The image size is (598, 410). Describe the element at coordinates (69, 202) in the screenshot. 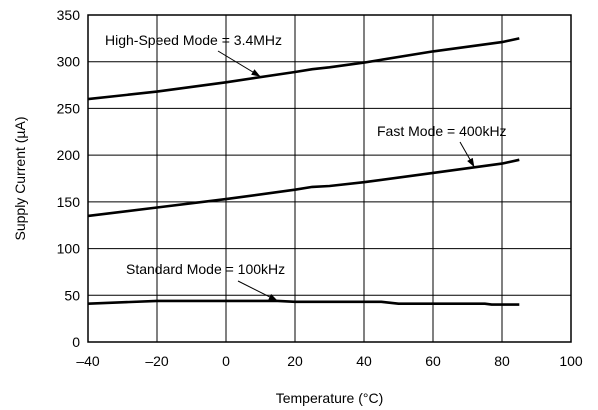

I see `y-tick-label: 150` at that location.